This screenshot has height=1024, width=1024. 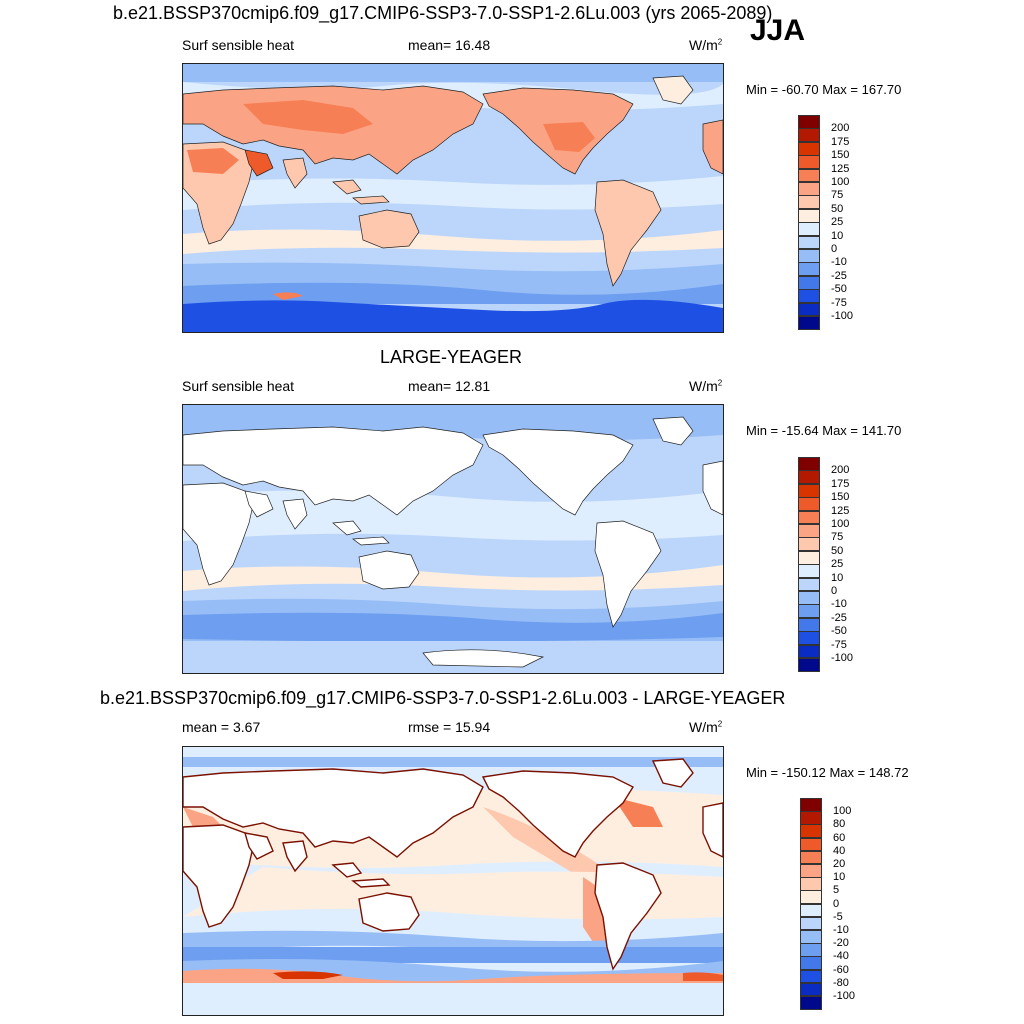 I want to click on colorbar-label: 20, so click(x=839, y=864).